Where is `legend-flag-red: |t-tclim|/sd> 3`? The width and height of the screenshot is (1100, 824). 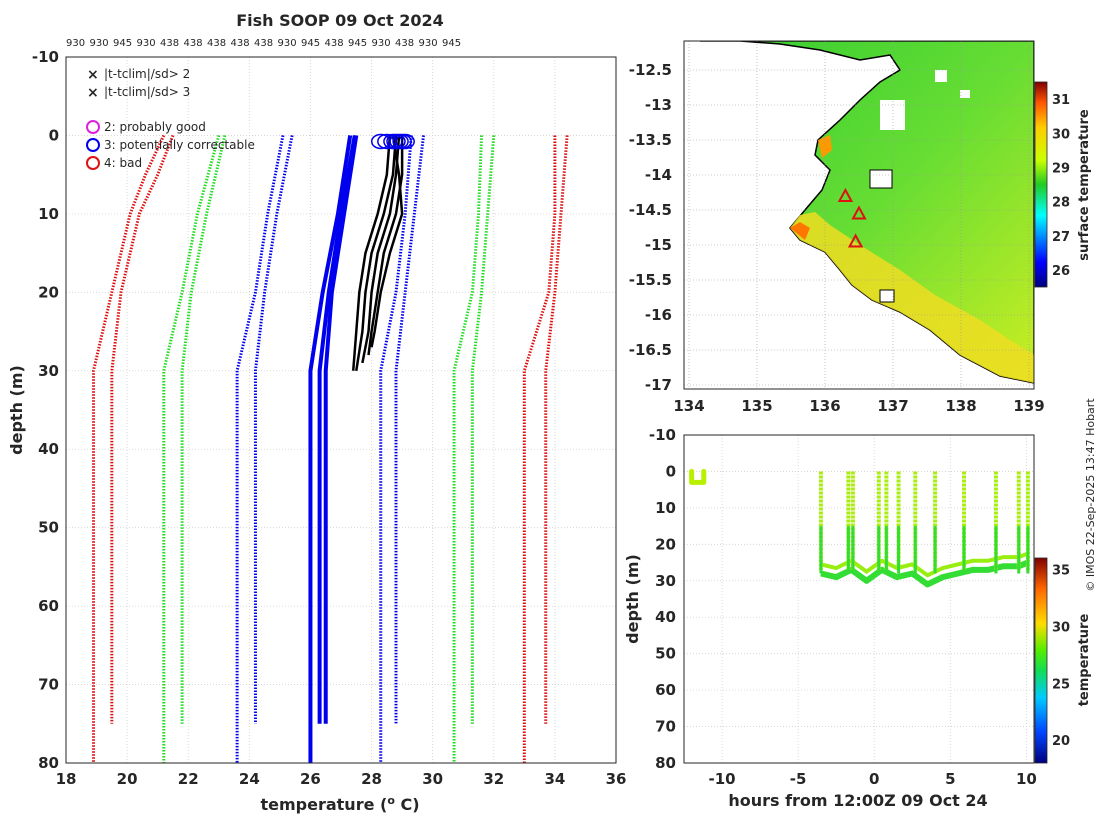 legend-flag-red: |t-tclim|/sd> 3 is located at coordinates (147, 92).